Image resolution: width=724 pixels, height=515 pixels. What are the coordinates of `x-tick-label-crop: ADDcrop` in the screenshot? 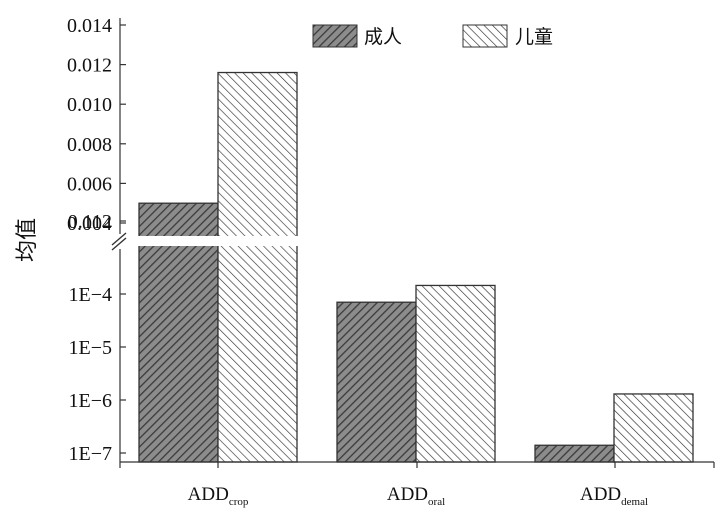 It's located at (218, 496).